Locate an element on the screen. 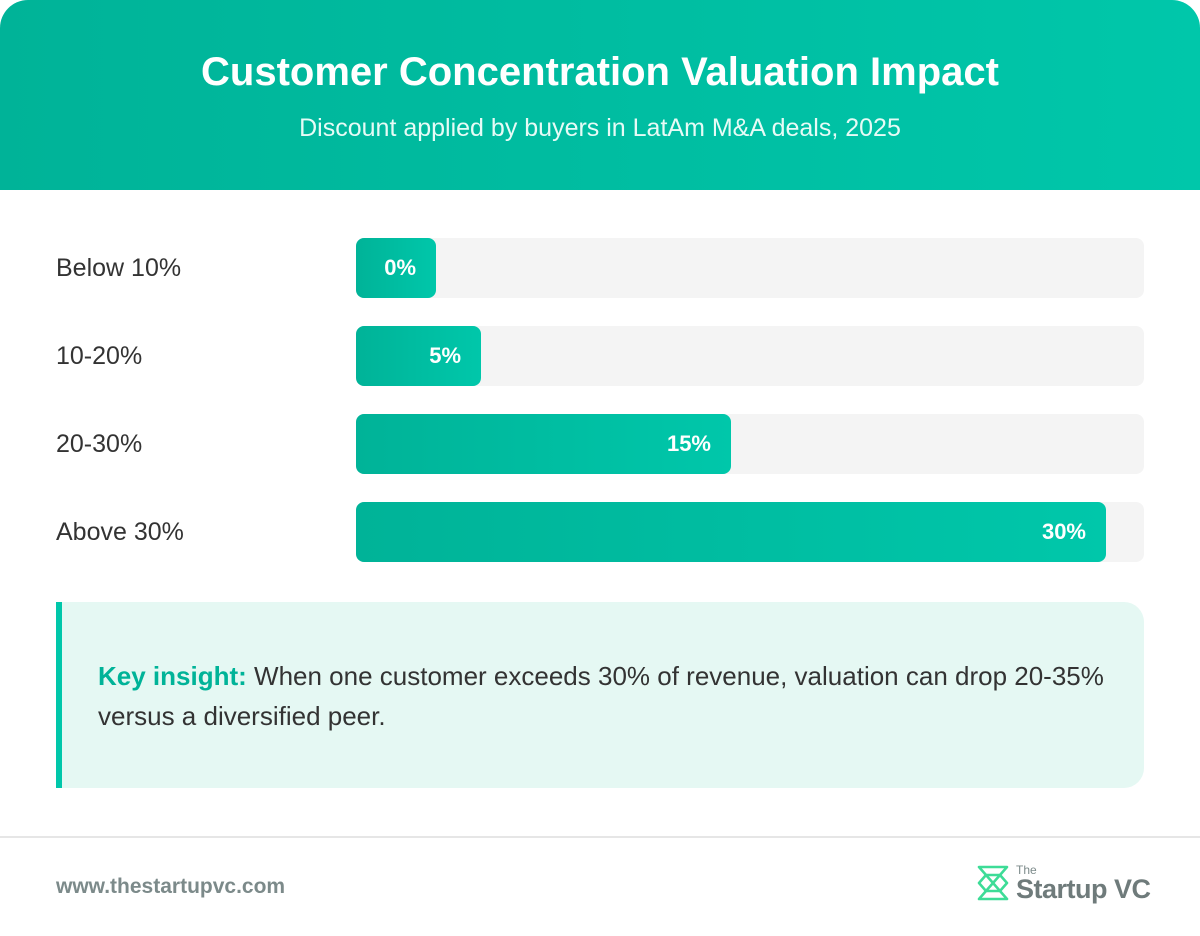 The height and width of the screenshot is (936, 1200). category-label: 20-30% is located at coordinates (99, 444).